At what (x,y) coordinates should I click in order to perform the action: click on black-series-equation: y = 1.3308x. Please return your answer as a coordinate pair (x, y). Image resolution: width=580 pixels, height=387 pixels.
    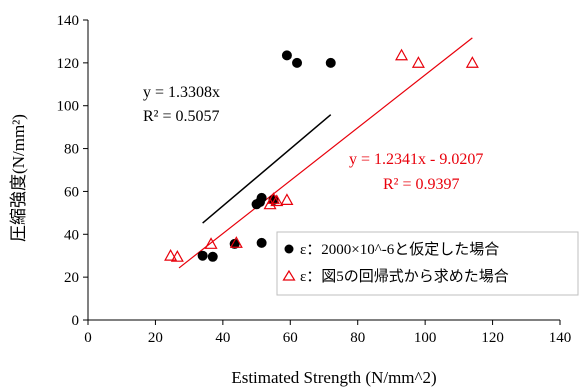
    Looking at the image, I should click on (181, 92).